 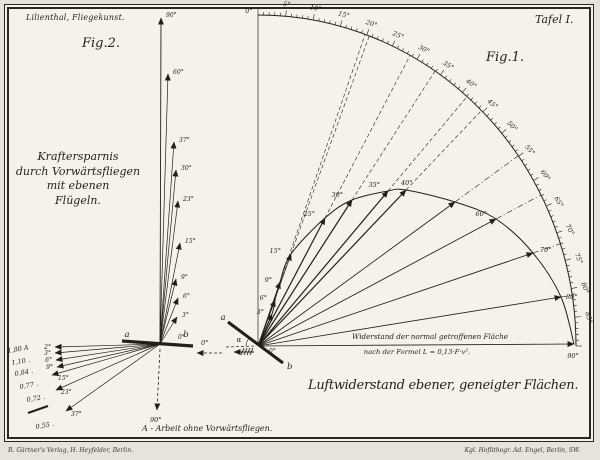 I want to click on fig1-curve-point-label: 70°, so click(x=546, y=250).